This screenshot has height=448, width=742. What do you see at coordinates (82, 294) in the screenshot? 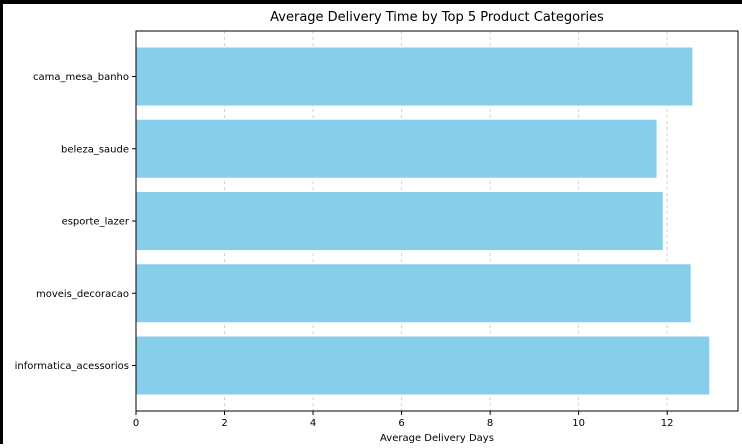
I see `y-tick-label: moveis_decoracao` at bounding box center [82, 294].